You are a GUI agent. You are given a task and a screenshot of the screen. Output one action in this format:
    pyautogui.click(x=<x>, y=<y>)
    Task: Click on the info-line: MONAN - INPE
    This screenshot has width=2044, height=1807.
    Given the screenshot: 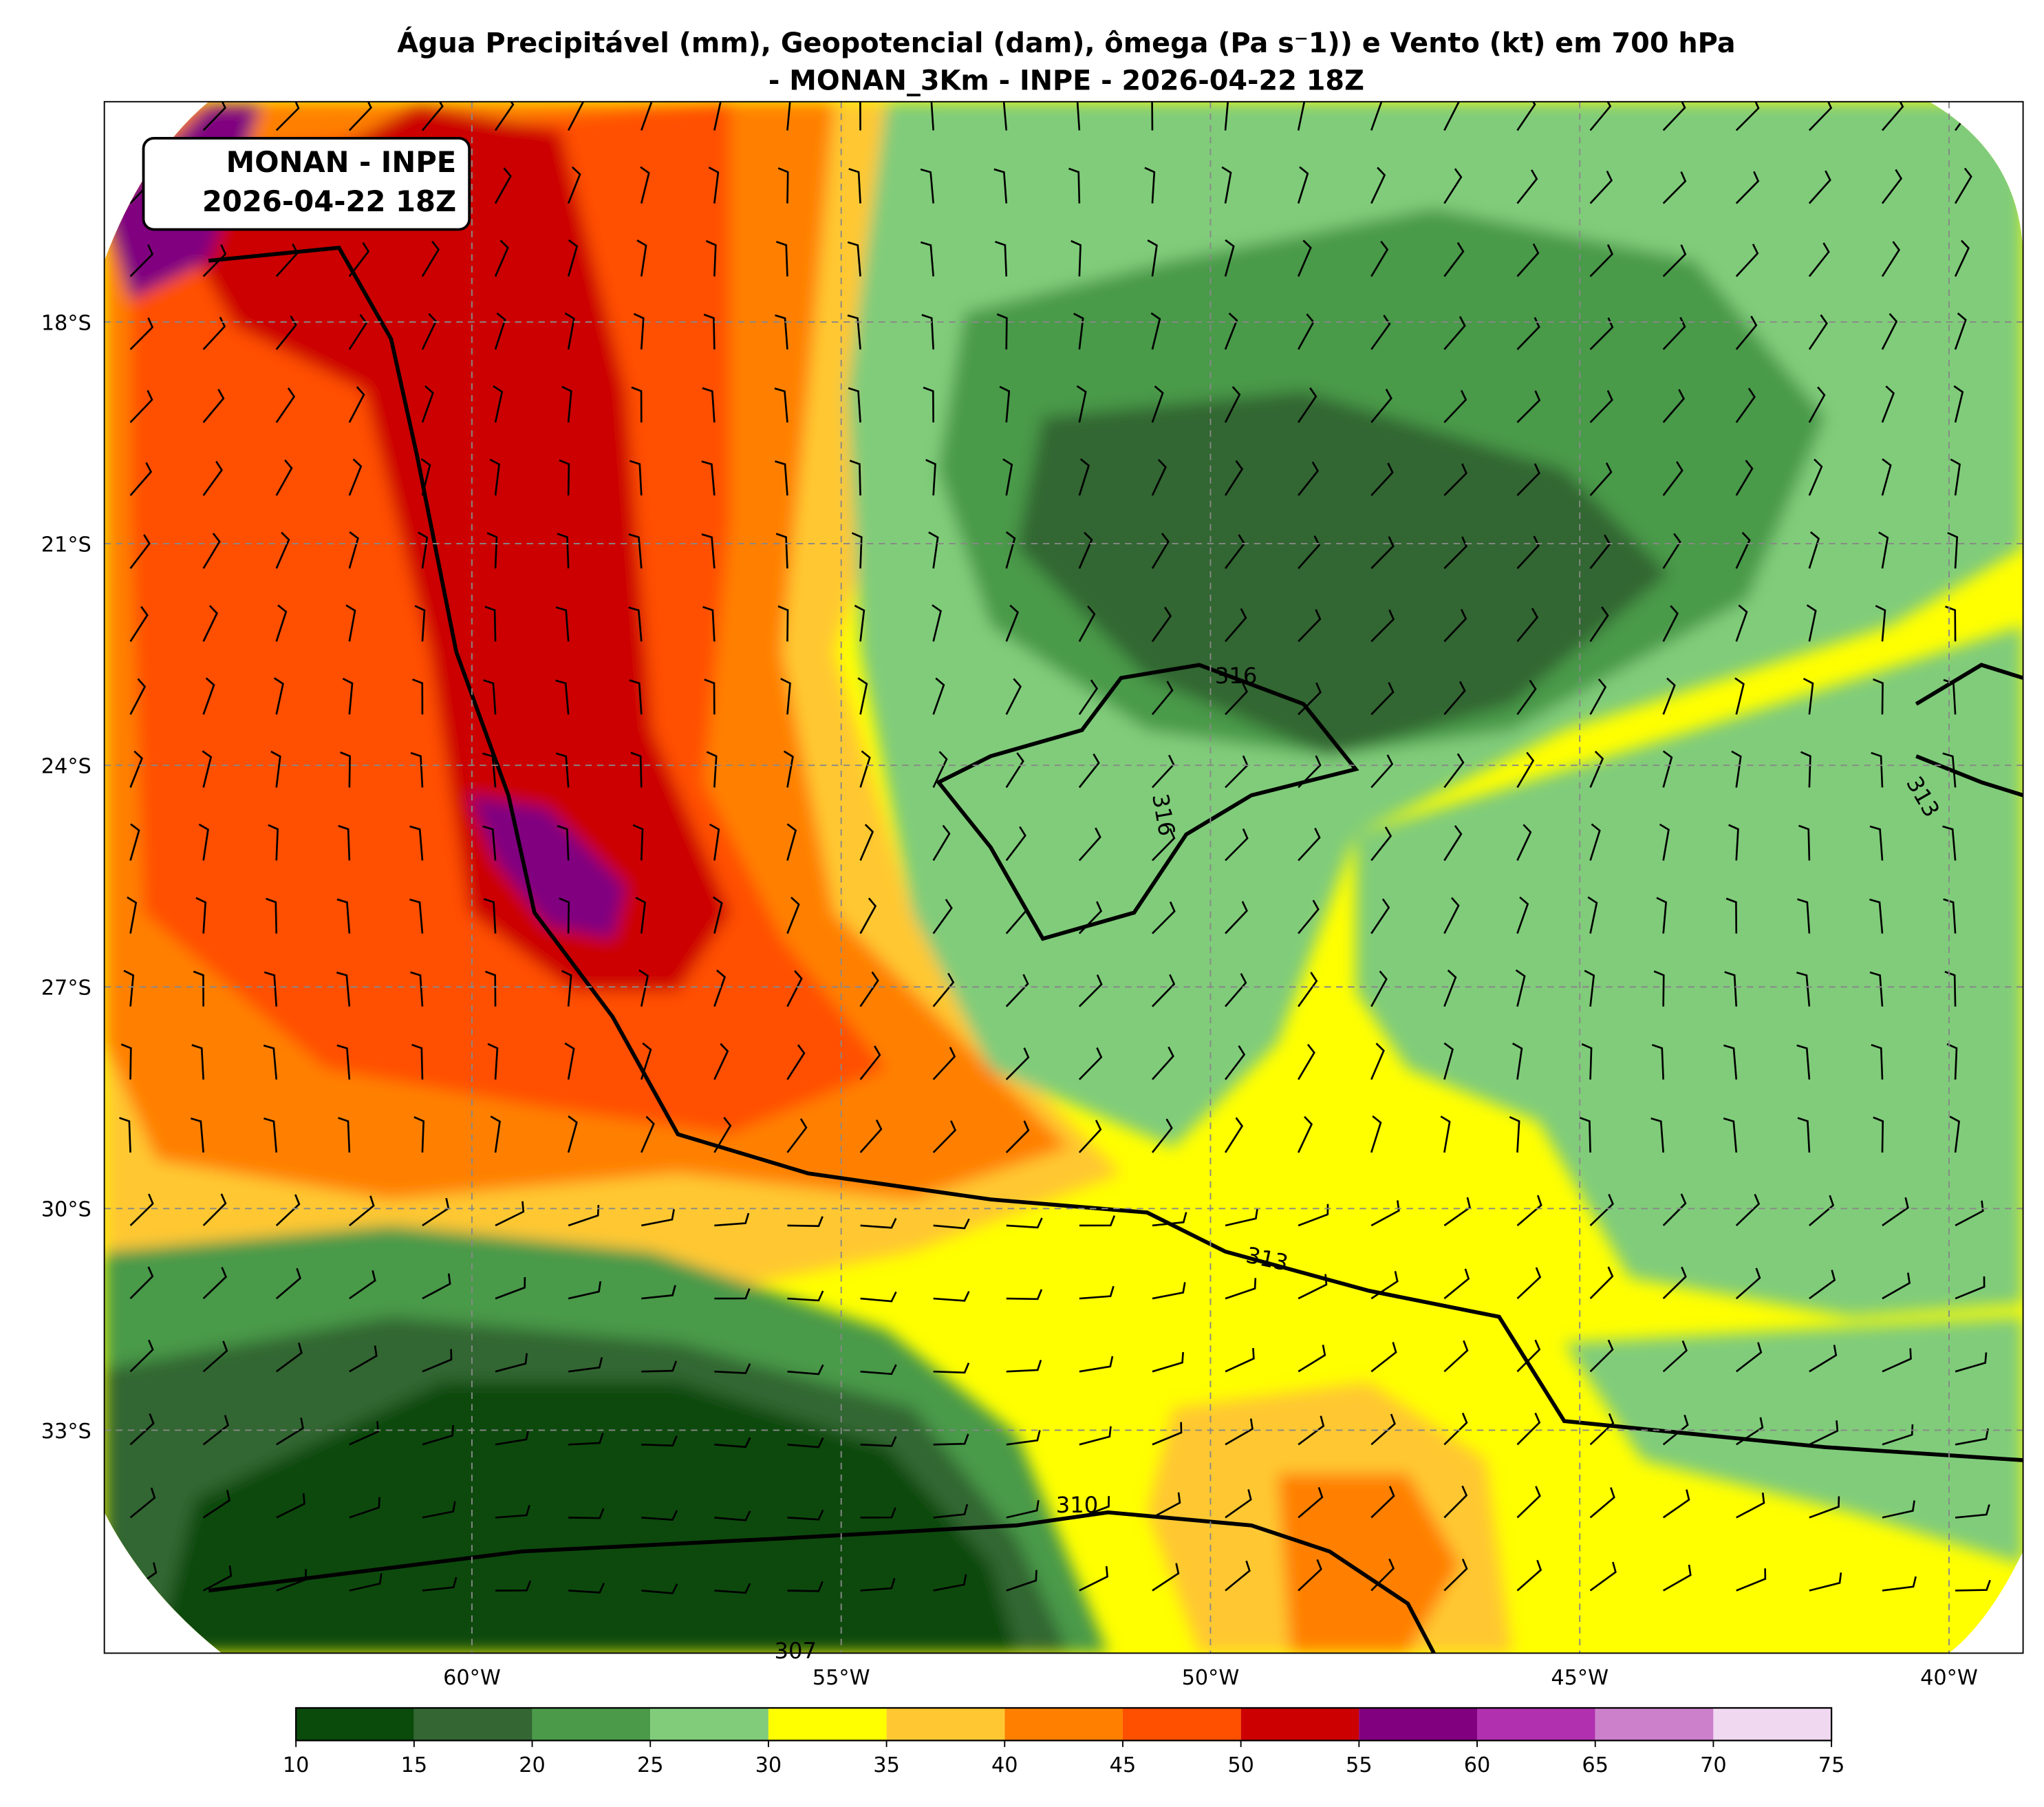 What is the action you would take?
    pyautogui.click(x=341, y=162)
    